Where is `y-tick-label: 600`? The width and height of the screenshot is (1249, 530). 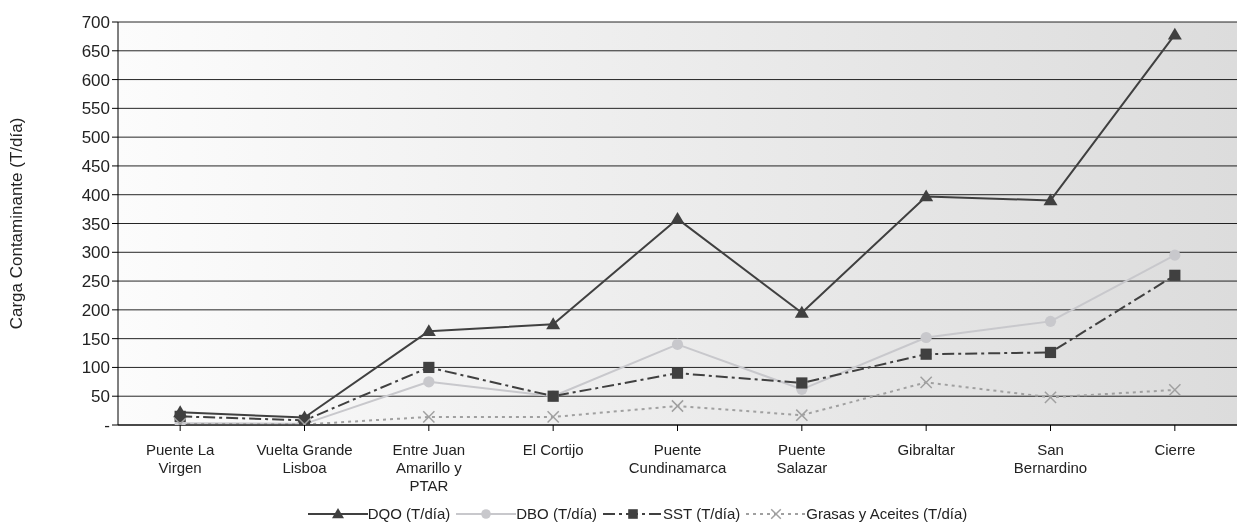 y-tick-label: 600 is located at coordinates (95, 80).